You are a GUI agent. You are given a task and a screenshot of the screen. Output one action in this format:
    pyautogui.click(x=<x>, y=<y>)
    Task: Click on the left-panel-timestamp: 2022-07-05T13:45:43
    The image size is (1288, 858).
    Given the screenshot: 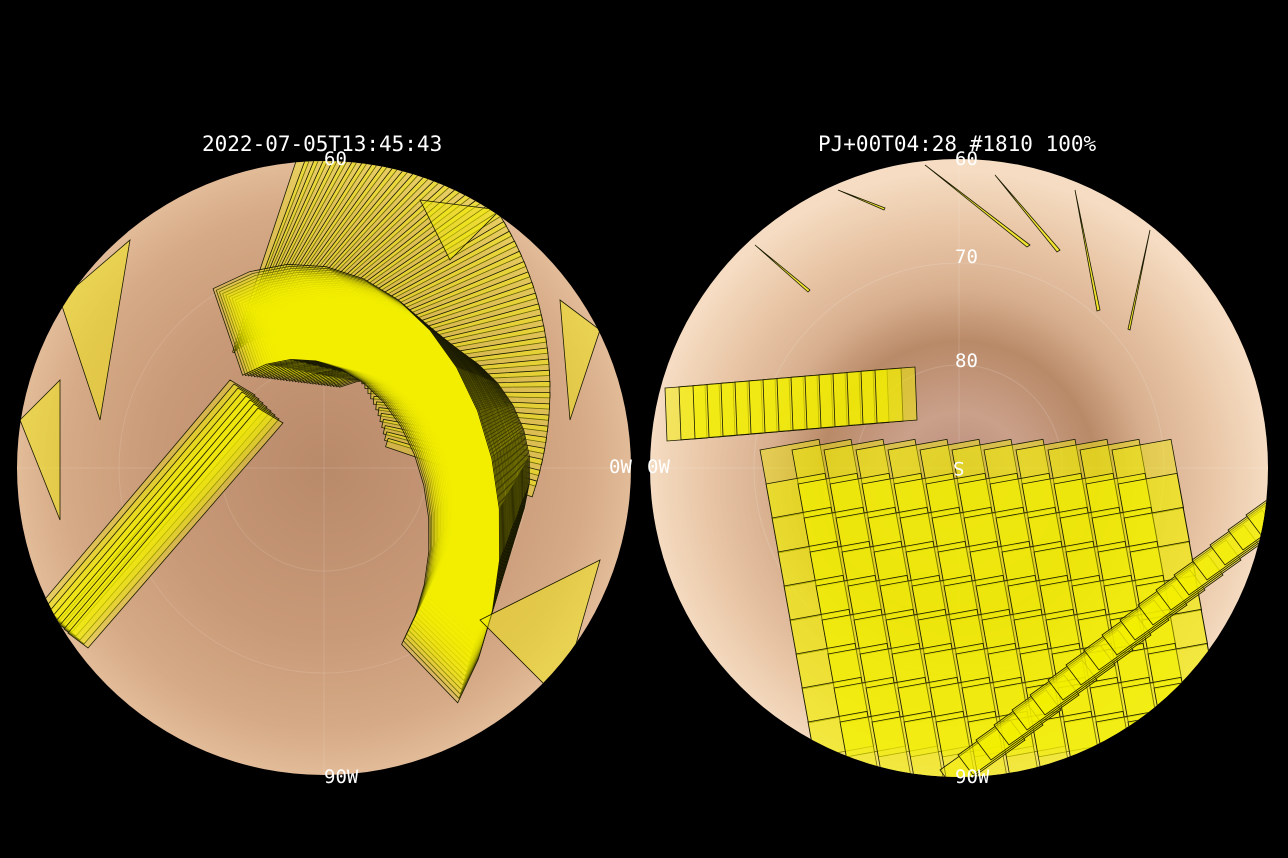 What is the action you would take?
    pyautogui.click(x=322, y=144)
    